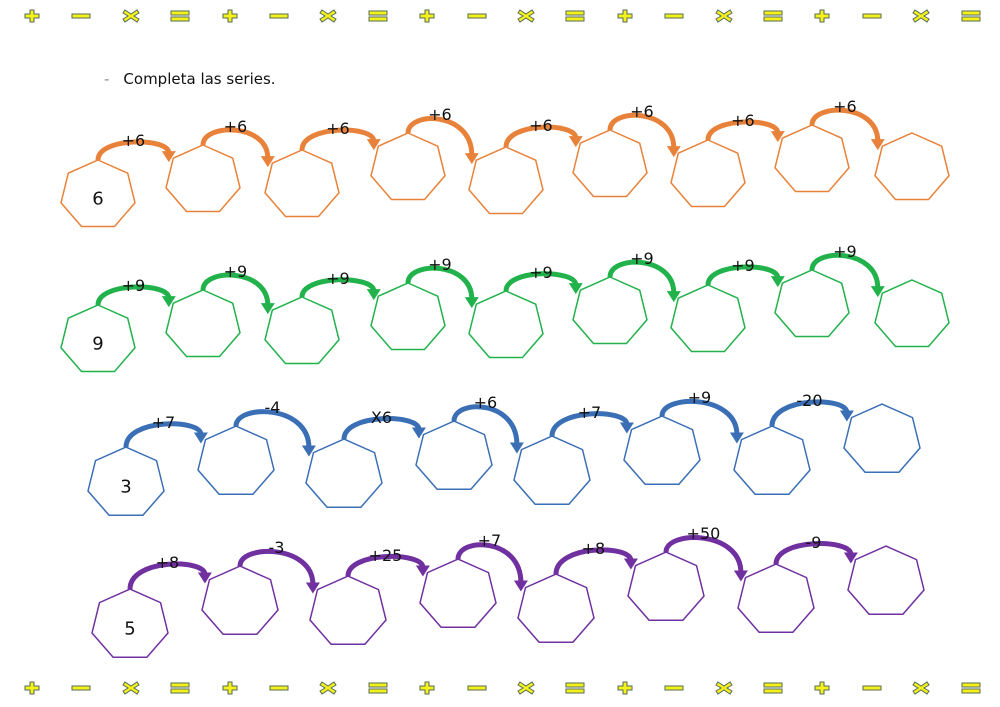 The height and width of the screenshot is (707, 1000). Describe the element at coordinates (593, 548) in the screenshot. I see `operation-label: +8` at that location.